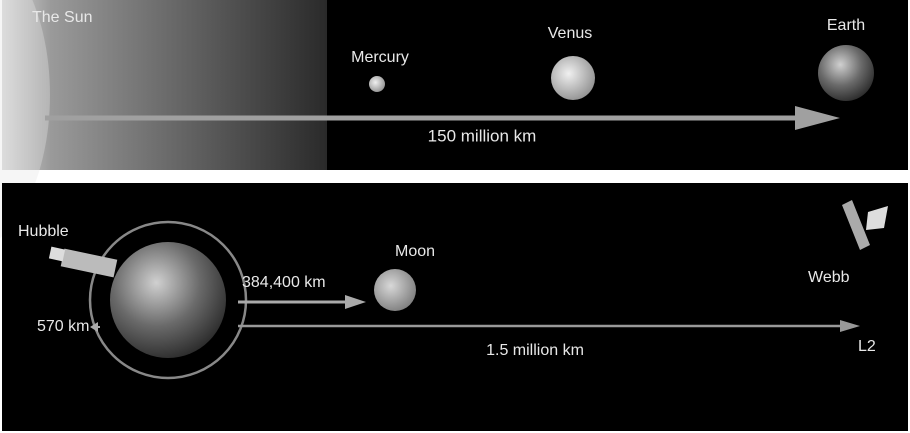  I want to click on hubble-label: Hubble, so click(43, 231).